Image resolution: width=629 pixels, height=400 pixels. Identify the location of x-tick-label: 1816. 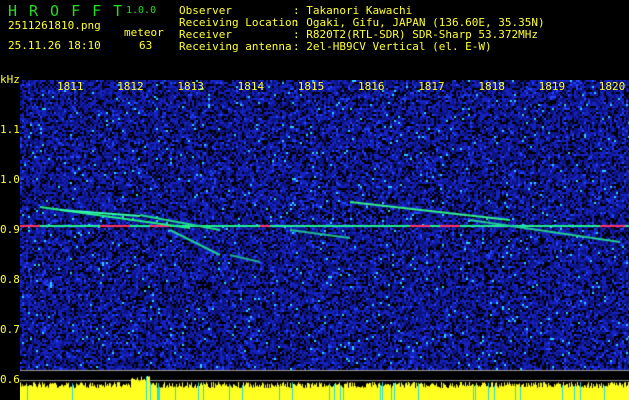
(371, 86).